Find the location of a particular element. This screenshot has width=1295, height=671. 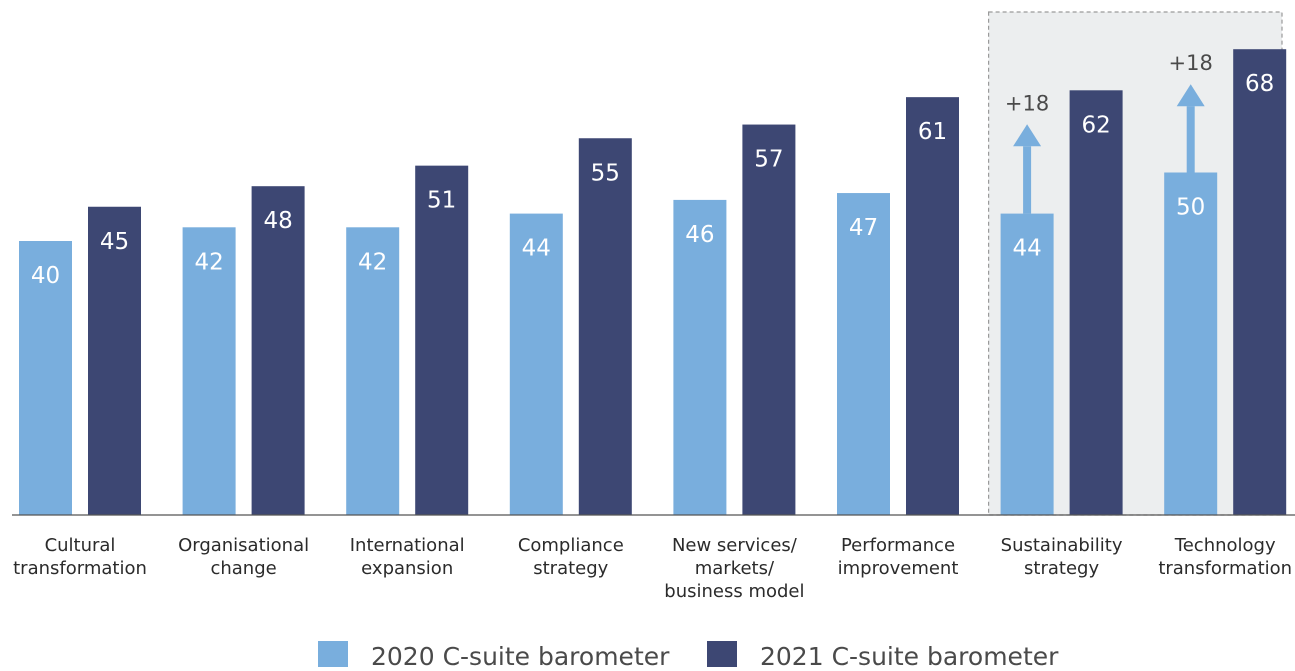

legend-label-2021: 2021 C-suite barometer is located at coordinates (909, 654).